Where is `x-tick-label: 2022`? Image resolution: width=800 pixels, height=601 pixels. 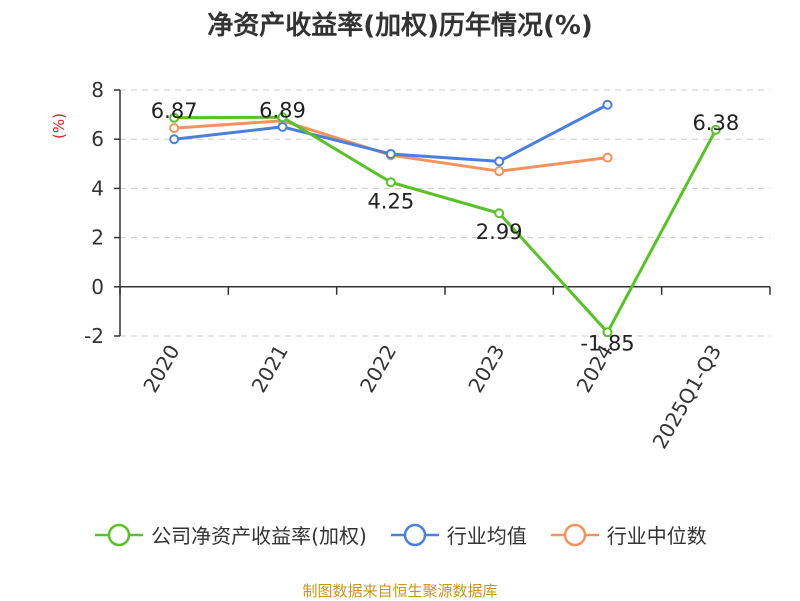
x-tick-label: 2022 is located at coordinates (378, 369).